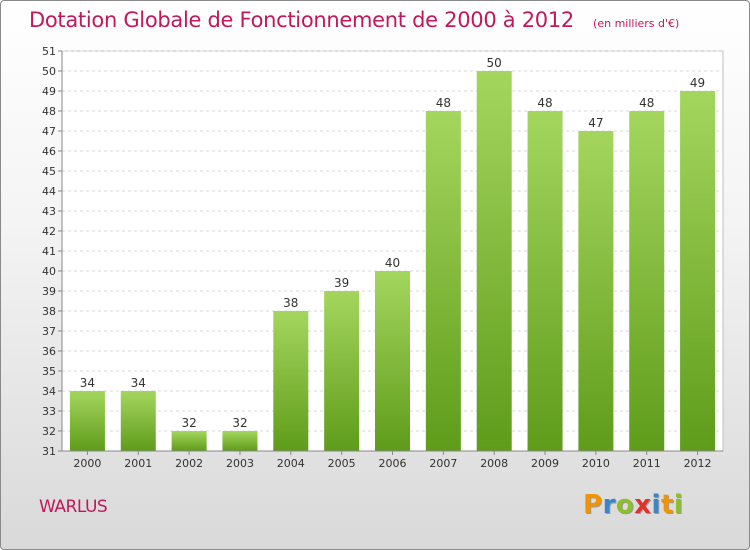  I want to click on y-tick-label: 40, so click(49, 271).